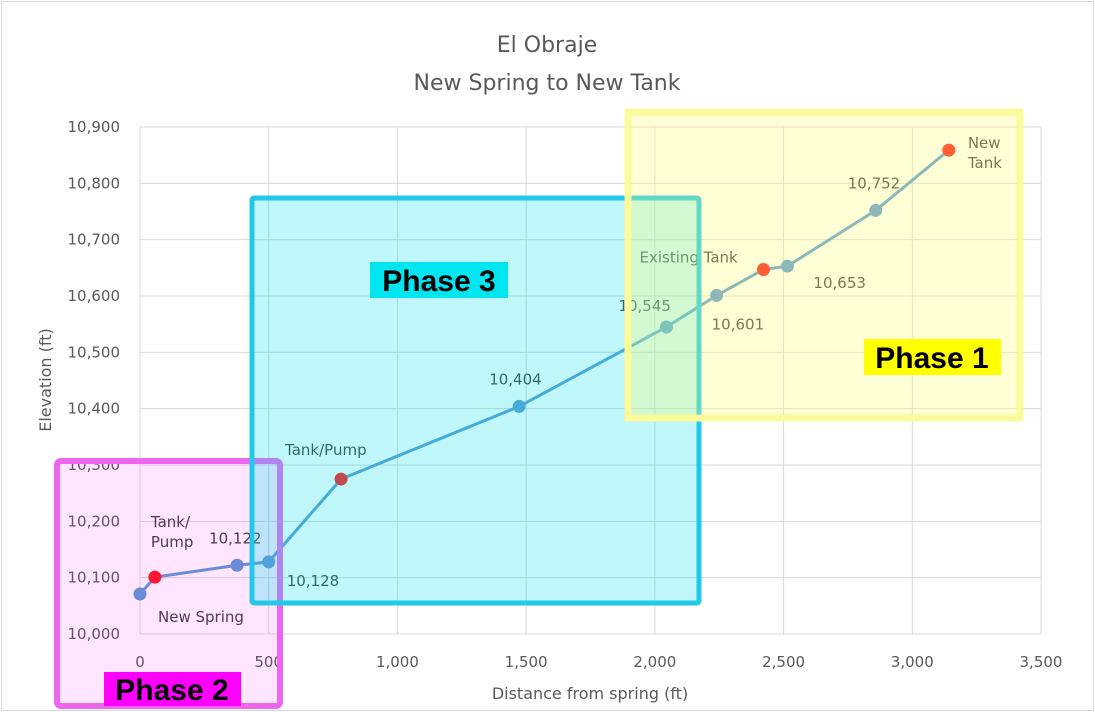  What do you see at coordinates (547, 83) in the screenshot?
I see `chart-subtitle: New Spring to New Tank` at bounding box center [547, 83].